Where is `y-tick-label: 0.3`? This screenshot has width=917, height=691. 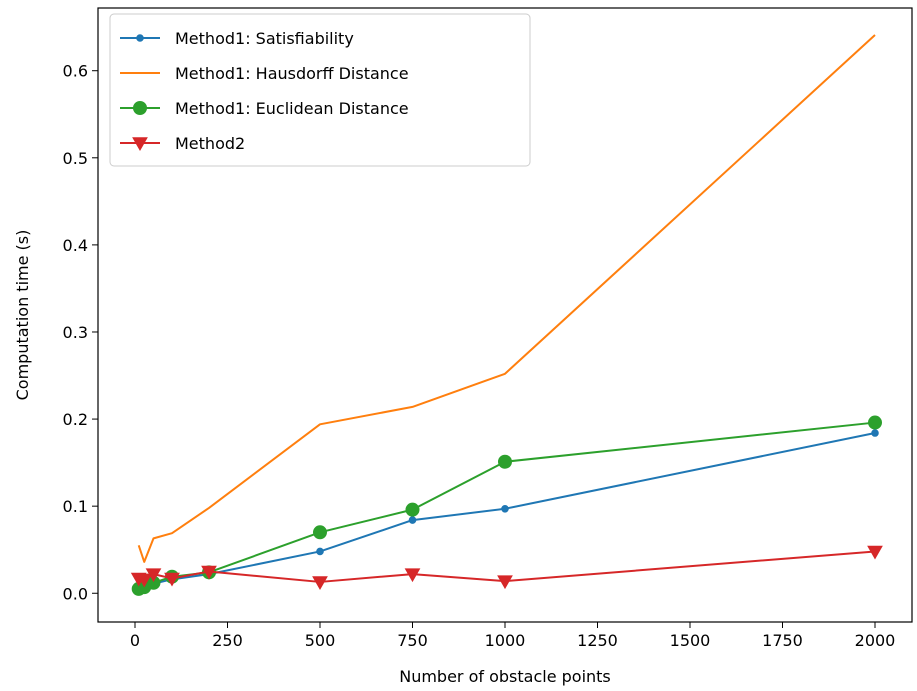 y-tick-label: 0.3 is located at coordinates (75, 332).